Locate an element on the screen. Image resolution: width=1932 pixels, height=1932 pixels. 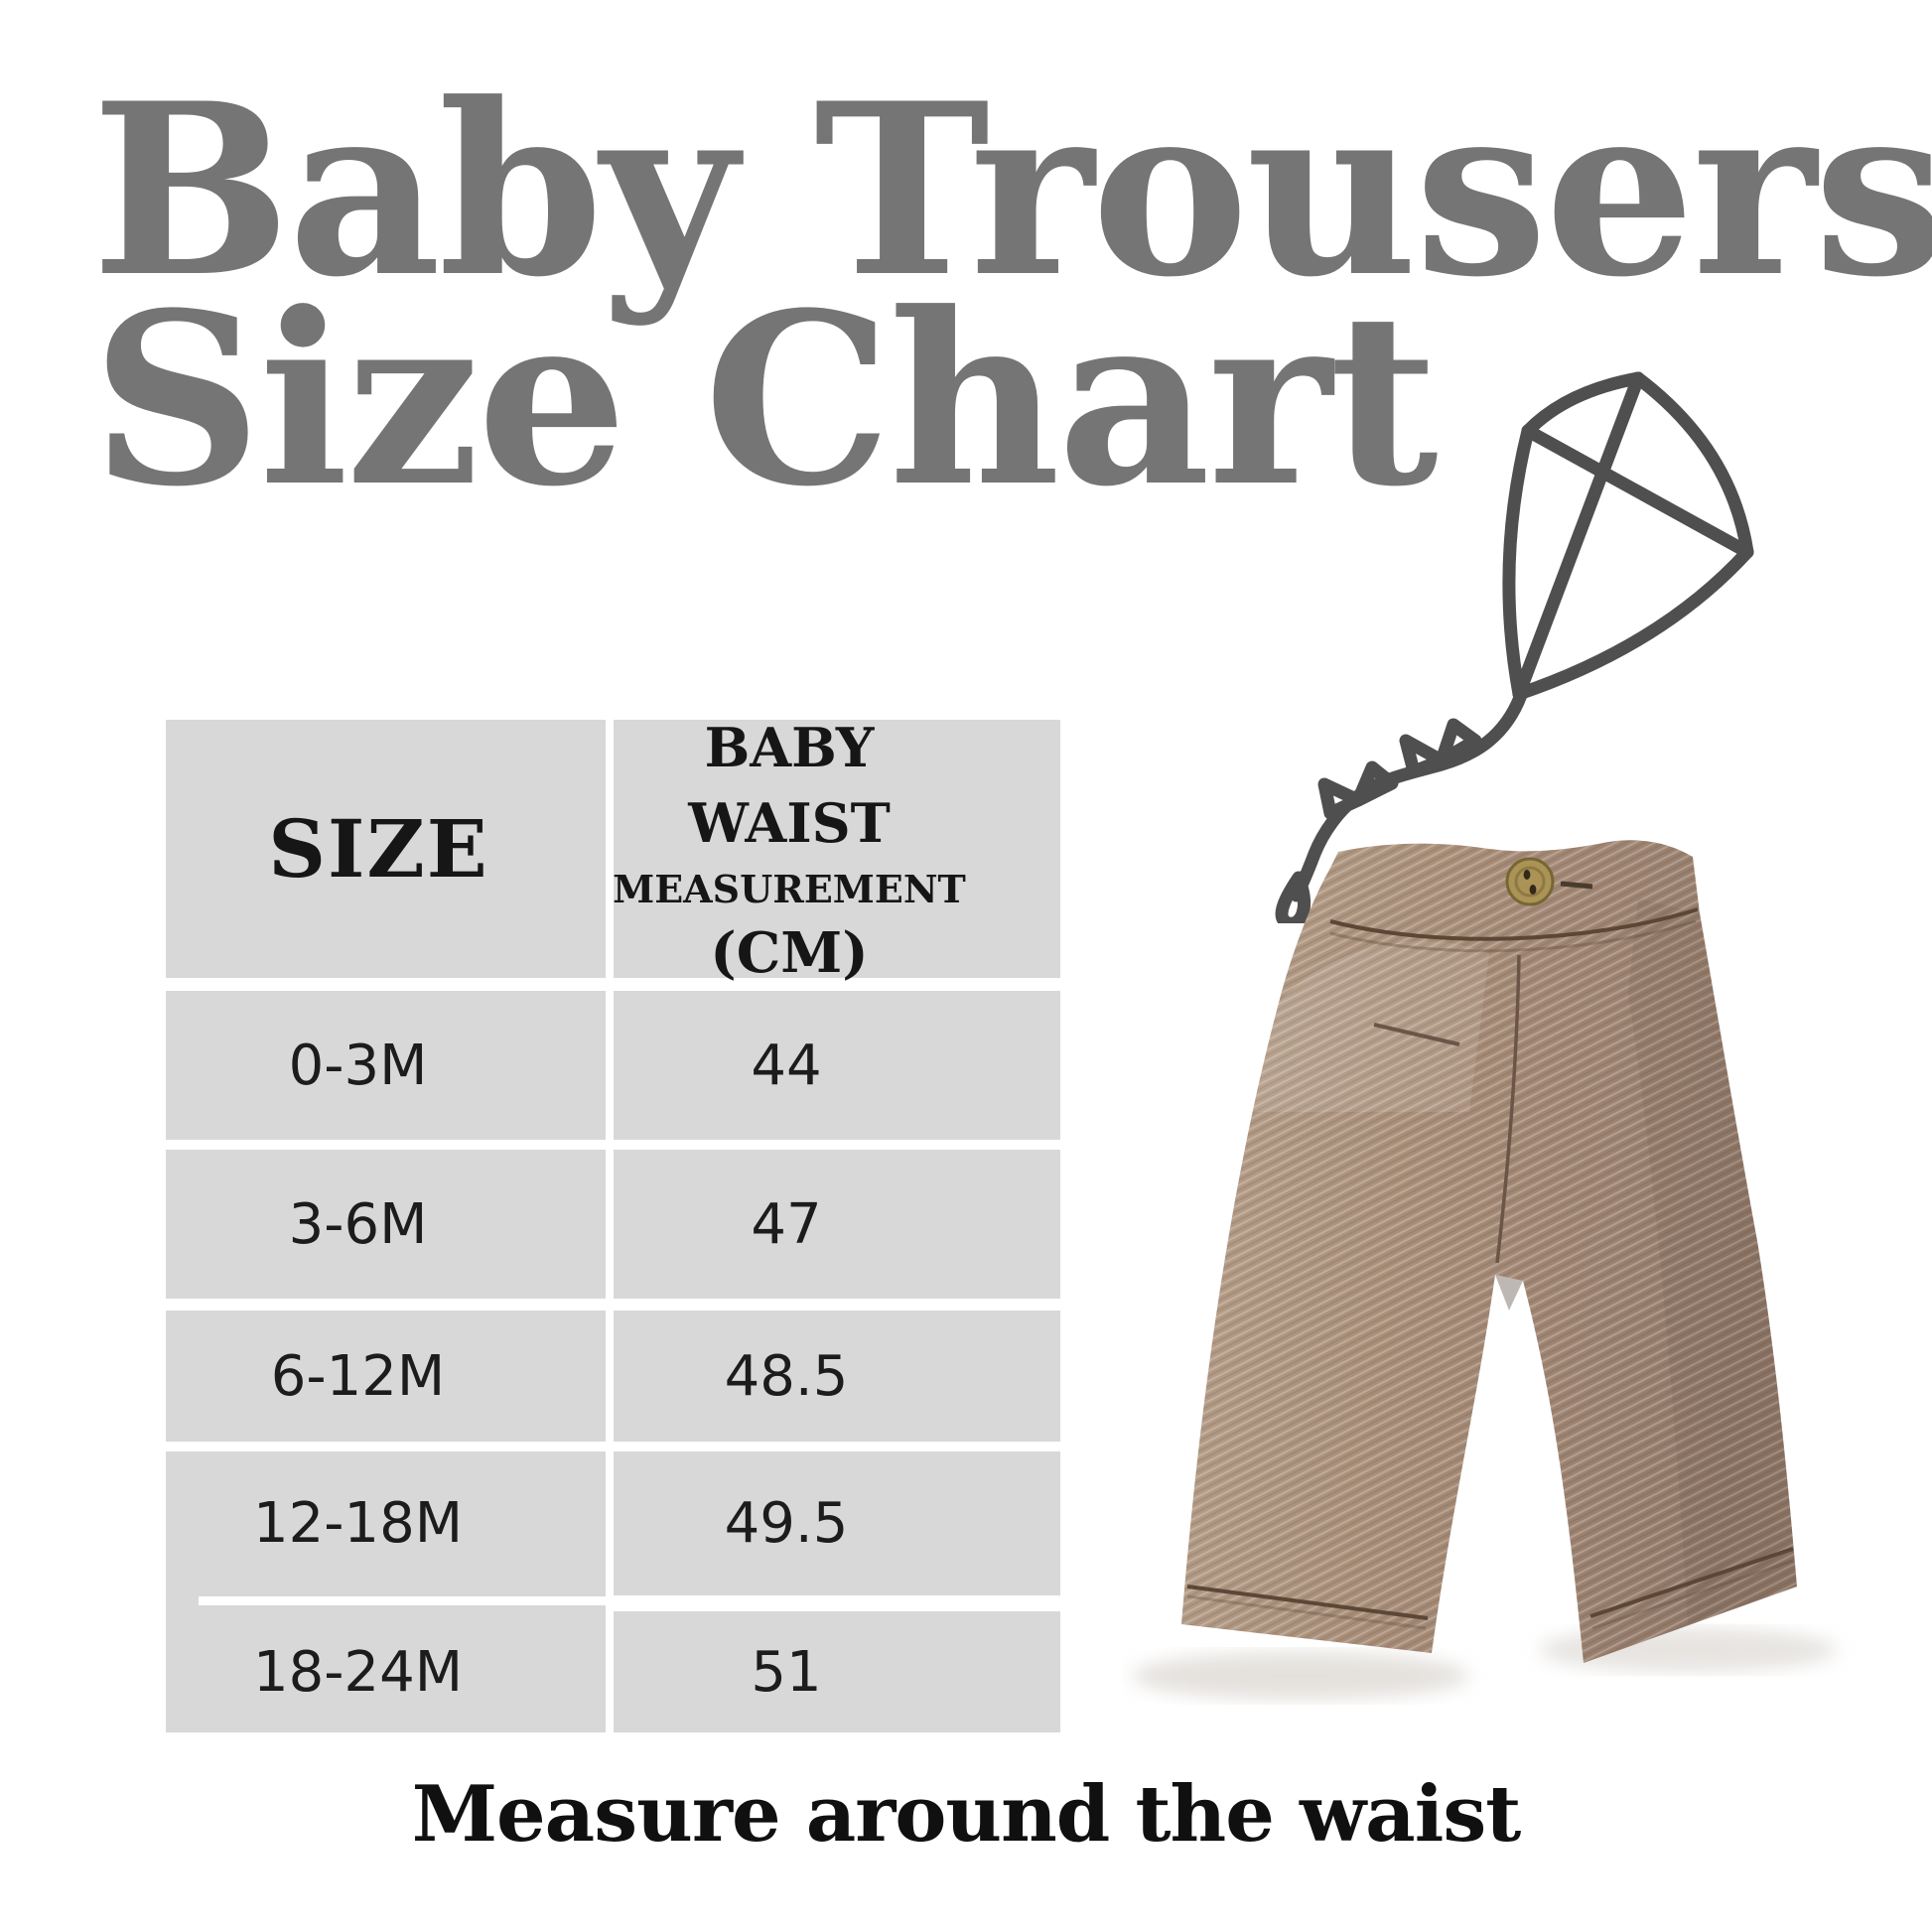
table-row-size: 6-12M is located at coordinates (386, 1377).